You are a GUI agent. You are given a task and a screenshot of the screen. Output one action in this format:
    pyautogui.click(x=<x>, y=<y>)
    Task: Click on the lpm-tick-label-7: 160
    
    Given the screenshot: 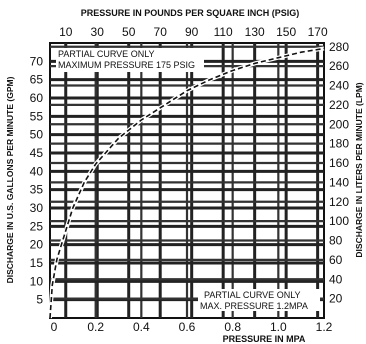 What is the action you would take?
    pyautogui.click(x=339, y=163)
    